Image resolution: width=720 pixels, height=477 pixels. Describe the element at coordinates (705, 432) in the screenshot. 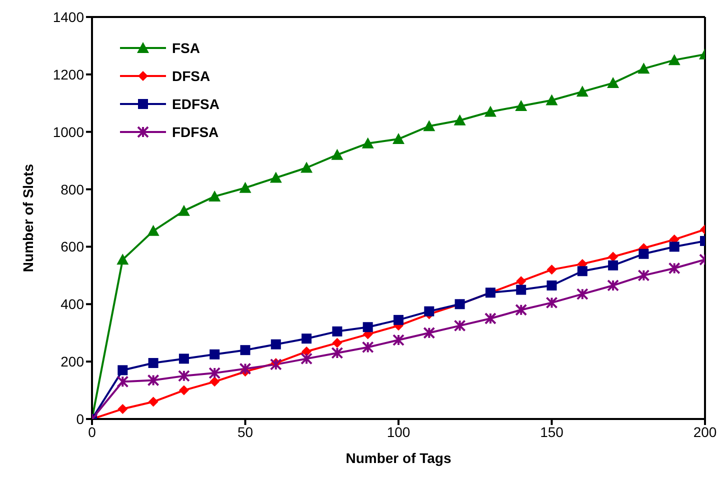

I see `x-tick-label: 200` at that location.